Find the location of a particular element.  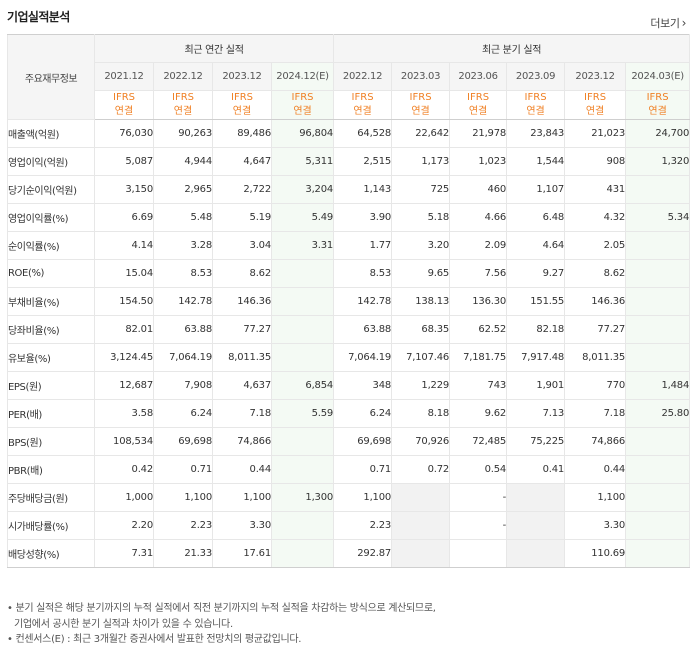

table-cell: 725 is located at coordinates (421, 189).